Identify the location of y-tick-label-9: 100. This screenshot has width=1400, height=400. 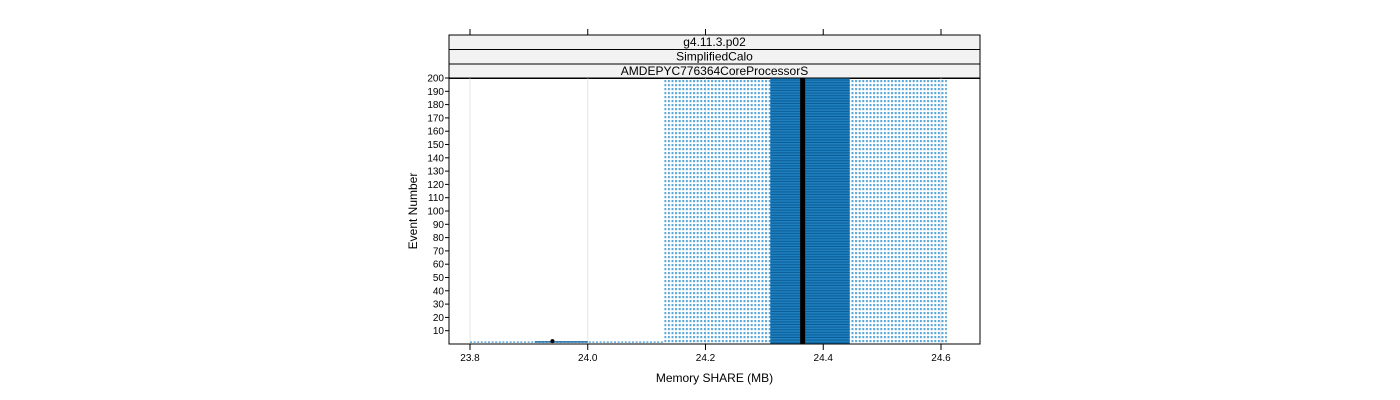
(435, 212).